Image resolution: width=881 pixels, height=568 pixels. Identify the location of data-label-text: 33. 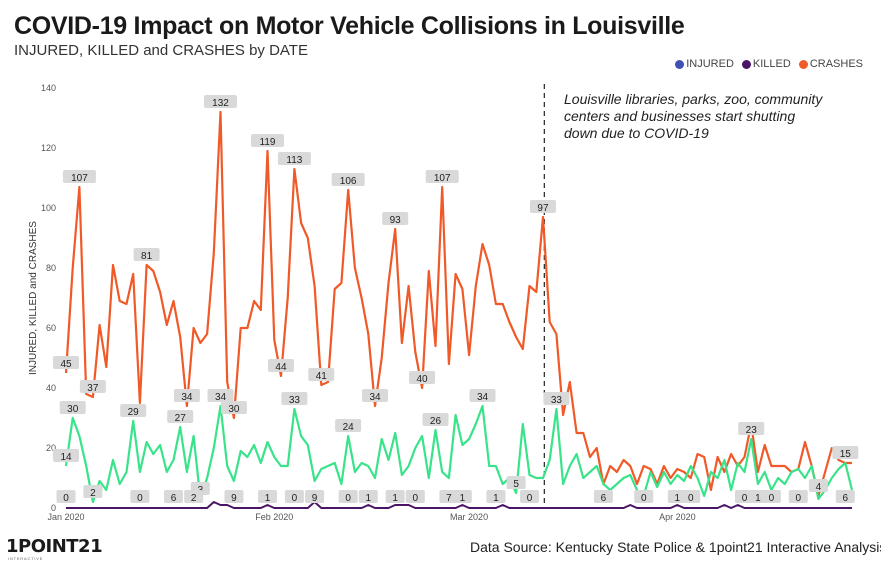
(295, 400).